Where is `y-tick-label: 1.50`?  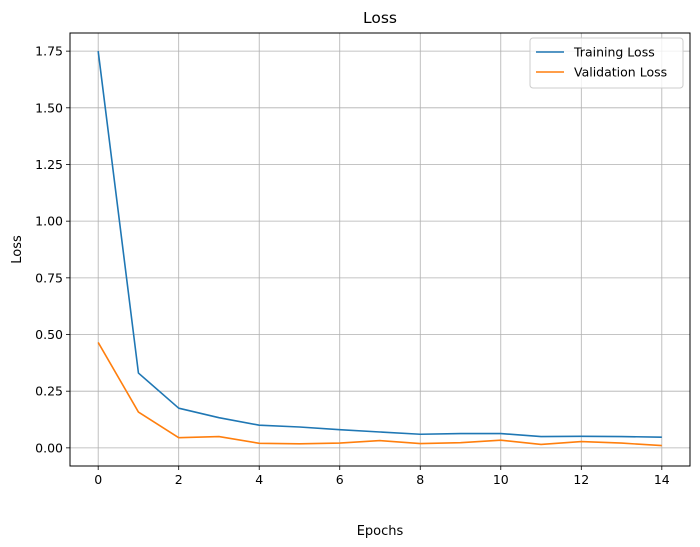
y-tick-label: 1.50 is located at coordinates (49, 107).